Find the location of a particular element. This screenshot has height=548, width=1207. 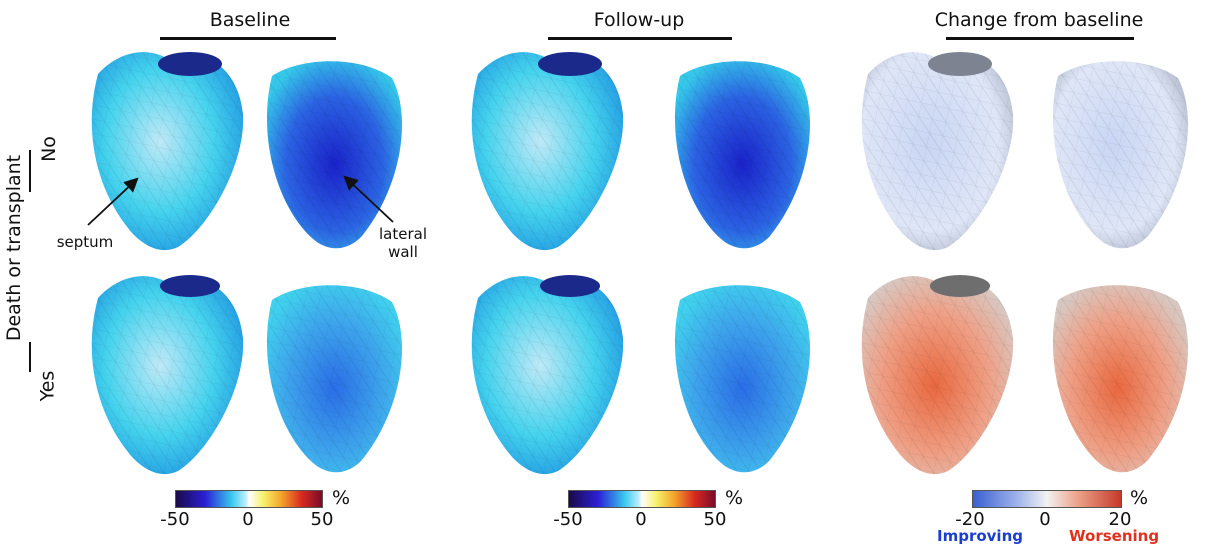

annotation-lateral-wall-line2: wall is located at coordinates (403, 252).